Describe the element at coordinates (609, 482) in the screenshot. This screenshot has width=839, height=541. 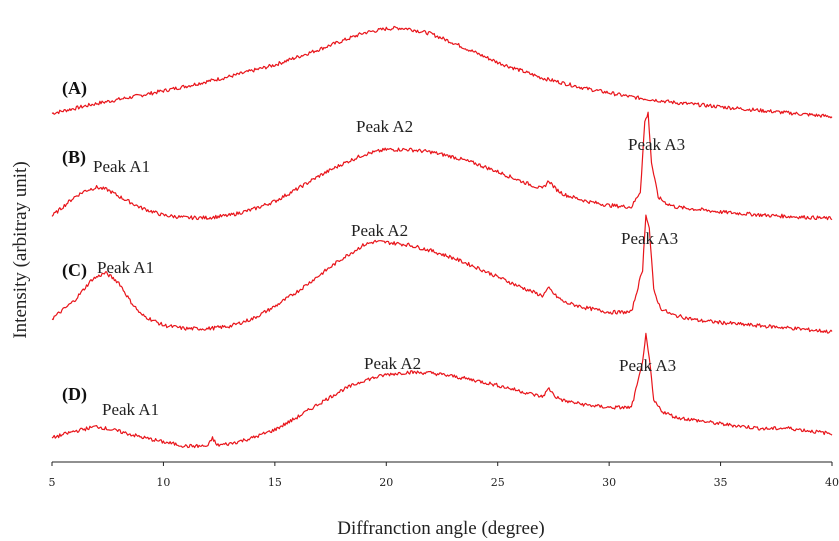
I see `x-tick-label-30: 30` at that location.